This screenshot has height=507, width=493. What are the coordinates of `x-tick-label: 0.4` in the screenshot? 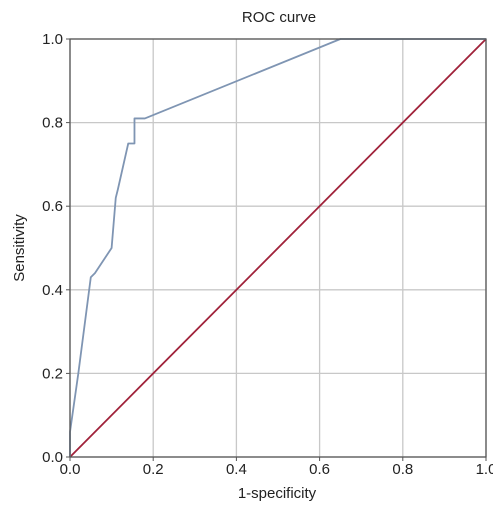 It's located at (236, 469).